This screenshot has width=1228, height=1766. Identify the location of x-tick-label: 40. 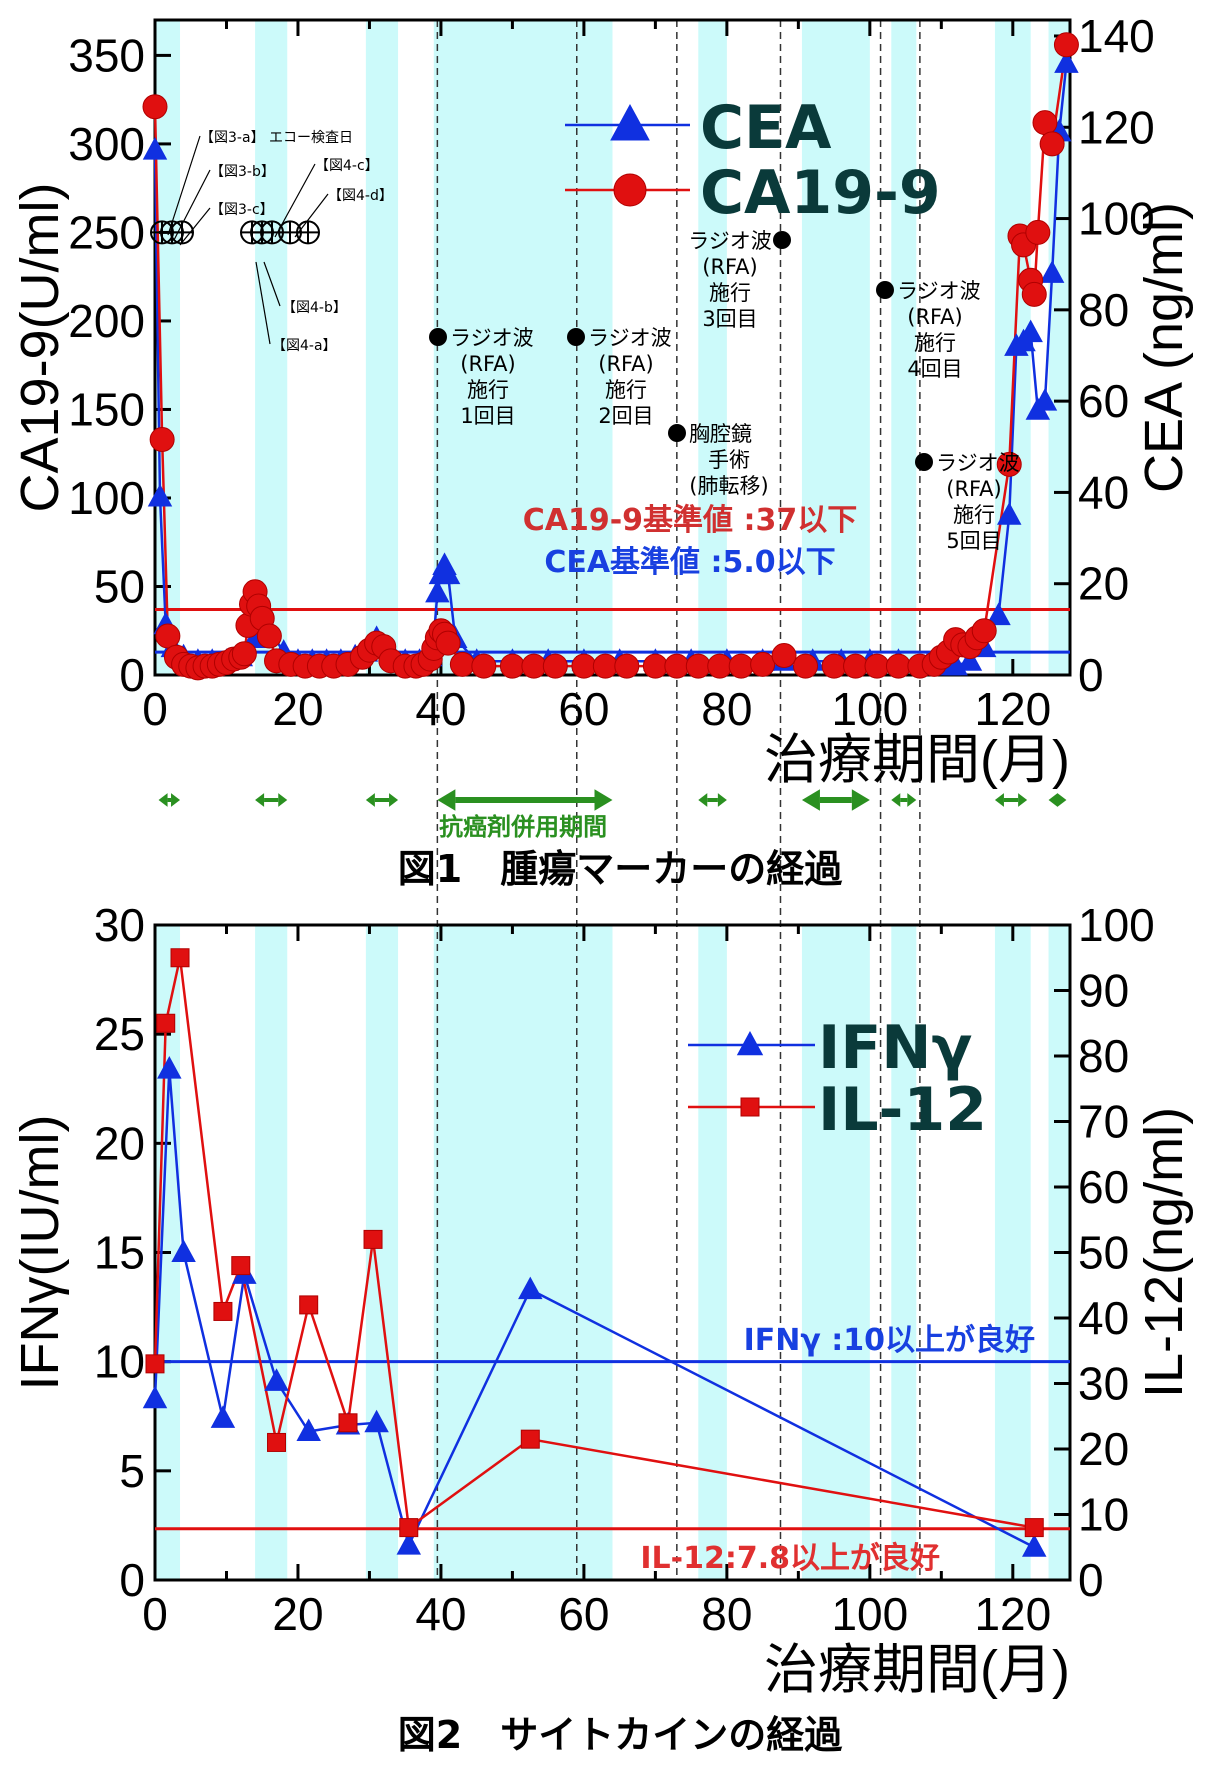
(440, 709).